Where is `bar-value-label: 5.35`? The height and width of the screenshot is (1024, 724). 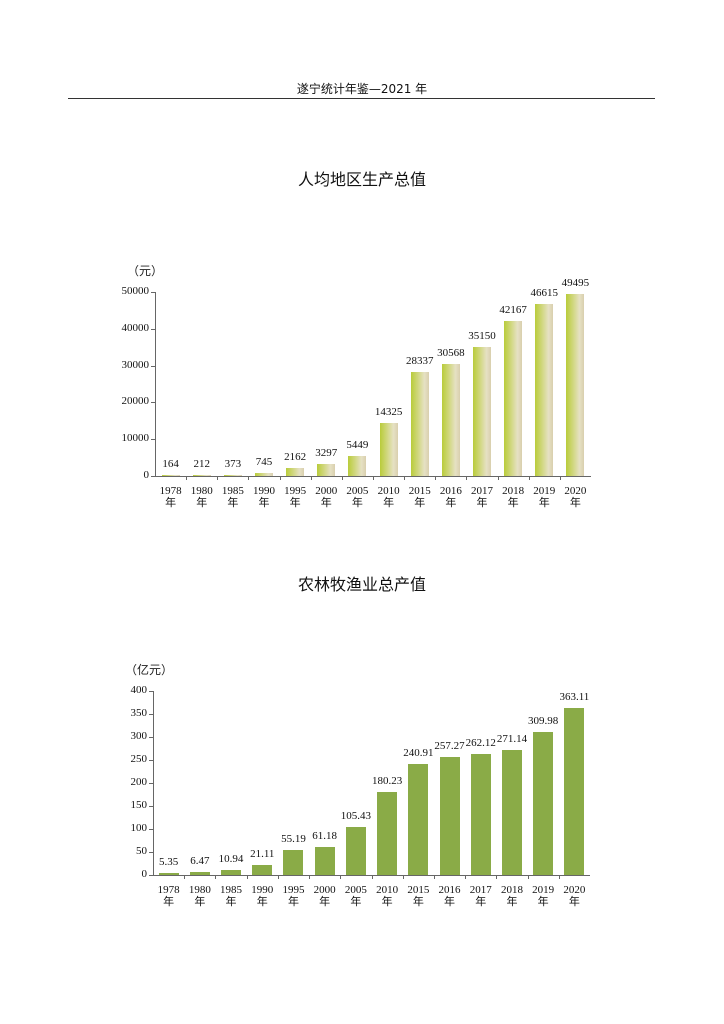
bar-value-label: 5.35 is located at coordinates (168, 861).